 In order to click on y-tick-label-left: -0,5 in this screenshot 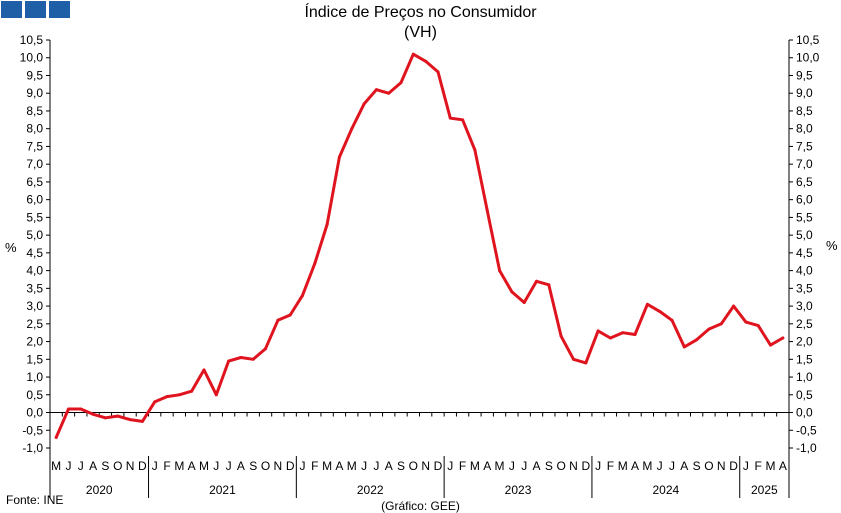, I will do `click(32, 430)`.